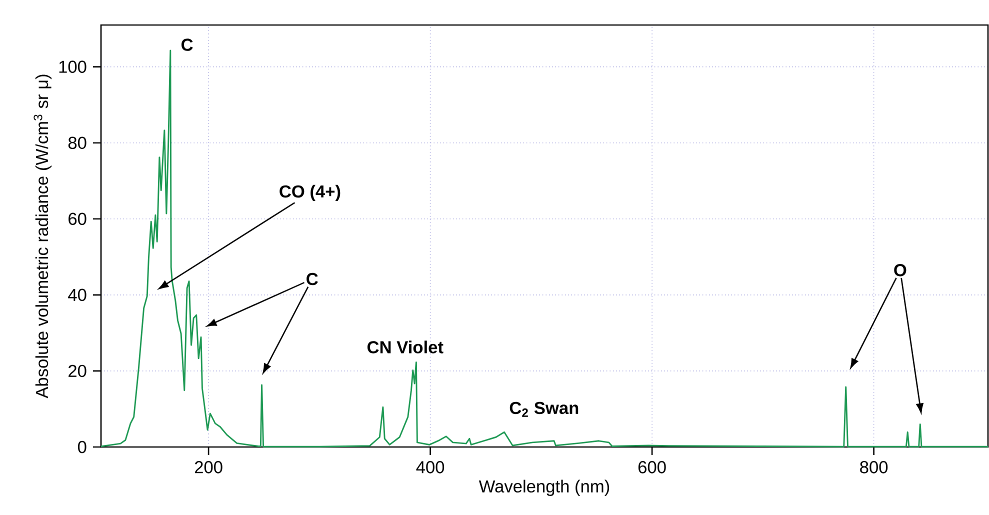  What do you see at coordinates (82, 447) in the screenshot?
I see `y-tick-label: 0` at bounding box center [82, 447].